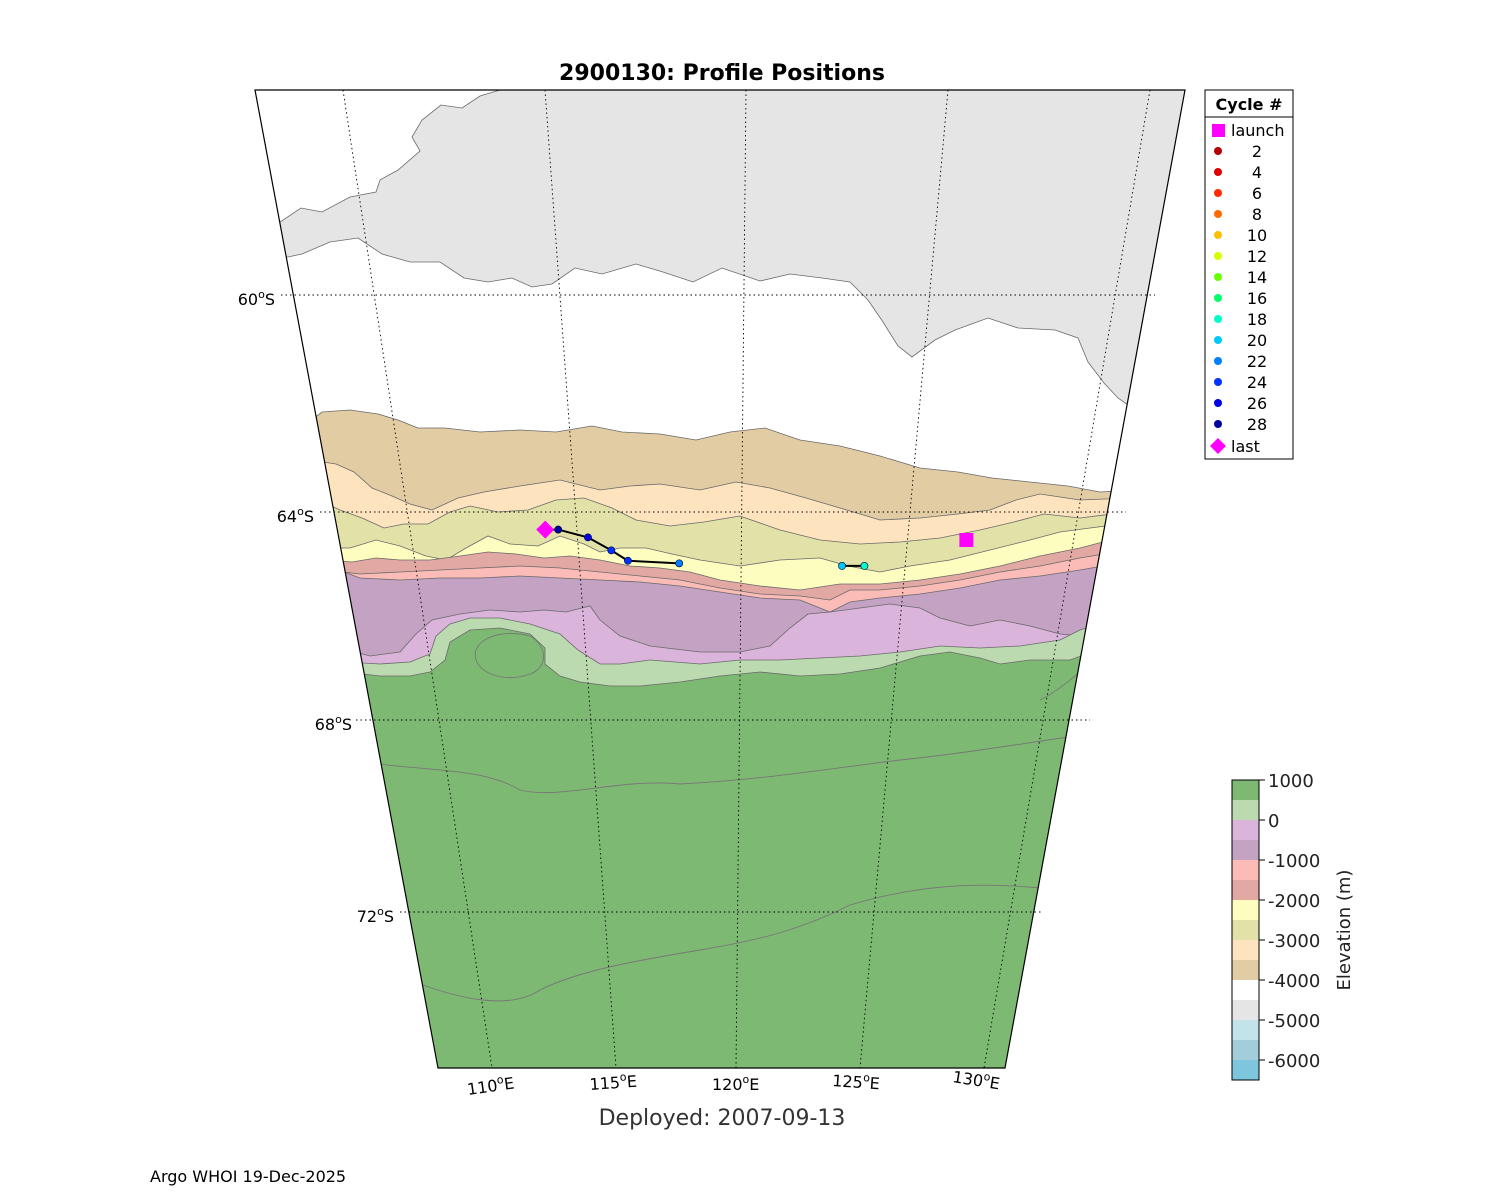 Image resolution: width=1500 pixels, height=1200 pixels. Describe the element at coordinates (1249, 104) in the screenshot. I see `legend-header: Cycle #` at that location.